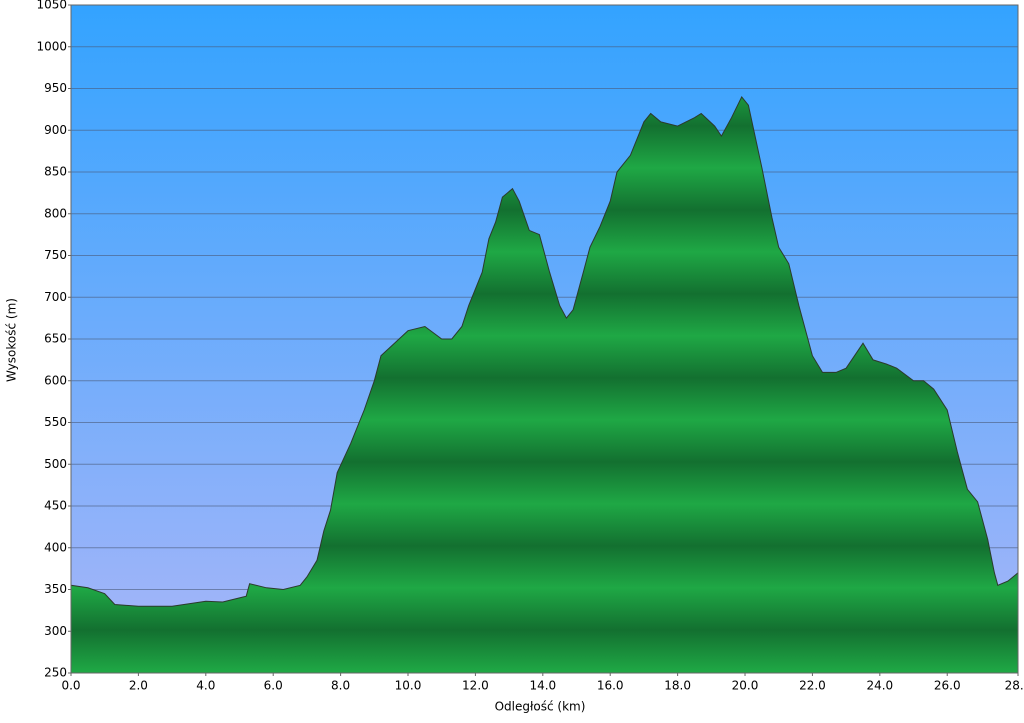 Image resolution: width=1024 pixels, height=723 pixels. Describe the element at coordinates (879, 686) in the screenshot. I see `x-tick-label: 24.0` at that location.